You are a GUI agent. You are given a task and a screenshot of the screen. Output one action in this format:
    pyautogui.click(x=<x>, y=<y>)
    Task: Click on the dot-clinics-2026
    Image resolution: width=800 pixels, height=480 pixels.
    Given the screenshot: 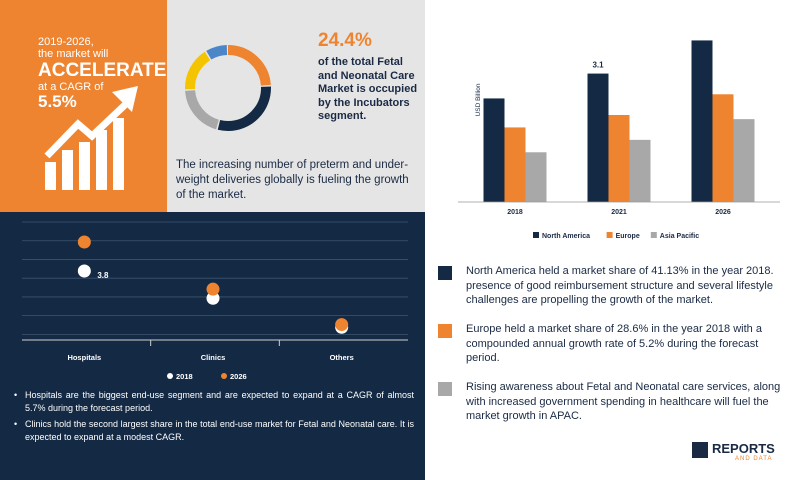 What is the action you would take?
    pyautogui.click(x=213, y=289)
    